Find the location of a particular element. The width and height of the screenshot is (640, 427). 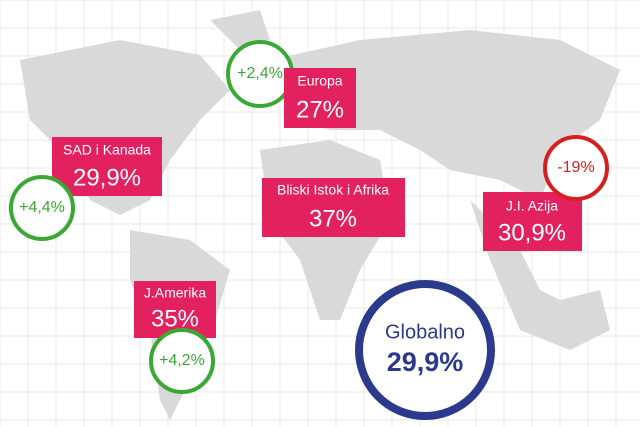

region-name: J.I. Azija is located at coordinates (532, 206).